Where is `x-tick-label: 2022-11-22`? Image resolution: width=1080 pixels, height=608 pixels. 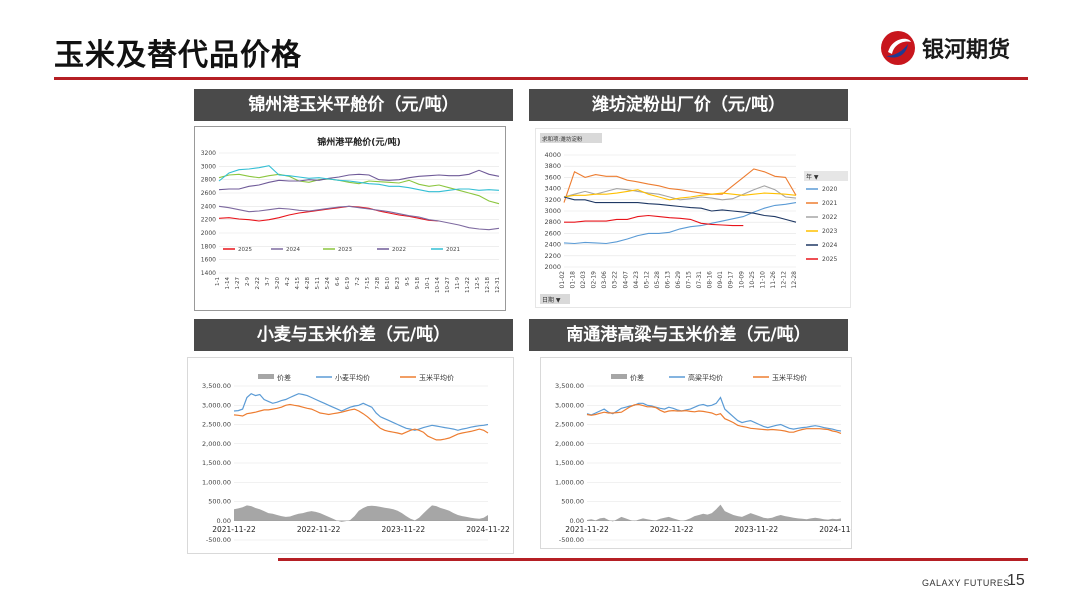 x-tick-label: 2022-11-22 is located at coordinates (672, 529).